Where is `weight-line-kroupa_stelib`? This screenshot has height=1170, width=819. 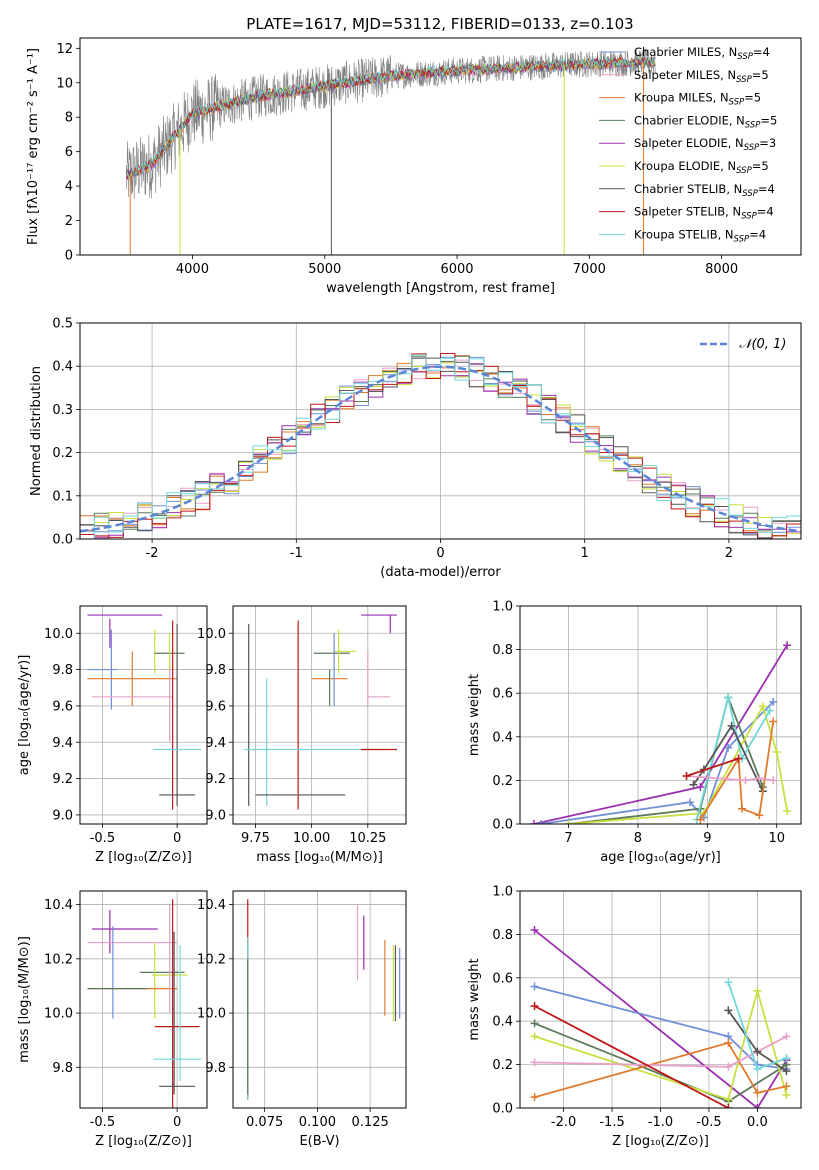
weight-line-kroupa_stelib is located at coordinates (733, 758).